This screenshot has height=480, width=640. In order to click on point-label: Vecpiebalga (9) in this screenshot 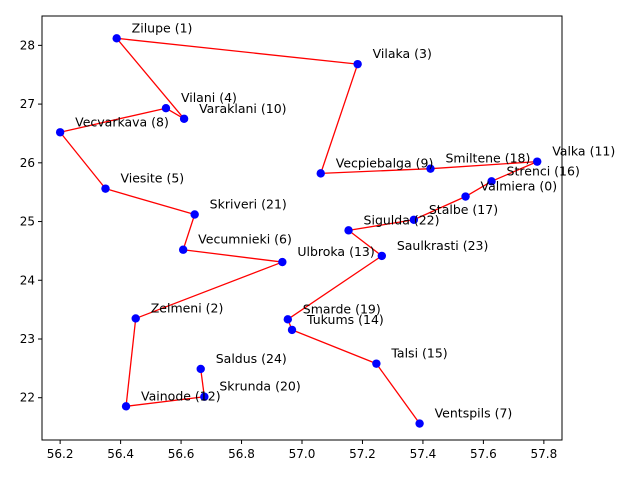, I will do `click(385, 162)`.